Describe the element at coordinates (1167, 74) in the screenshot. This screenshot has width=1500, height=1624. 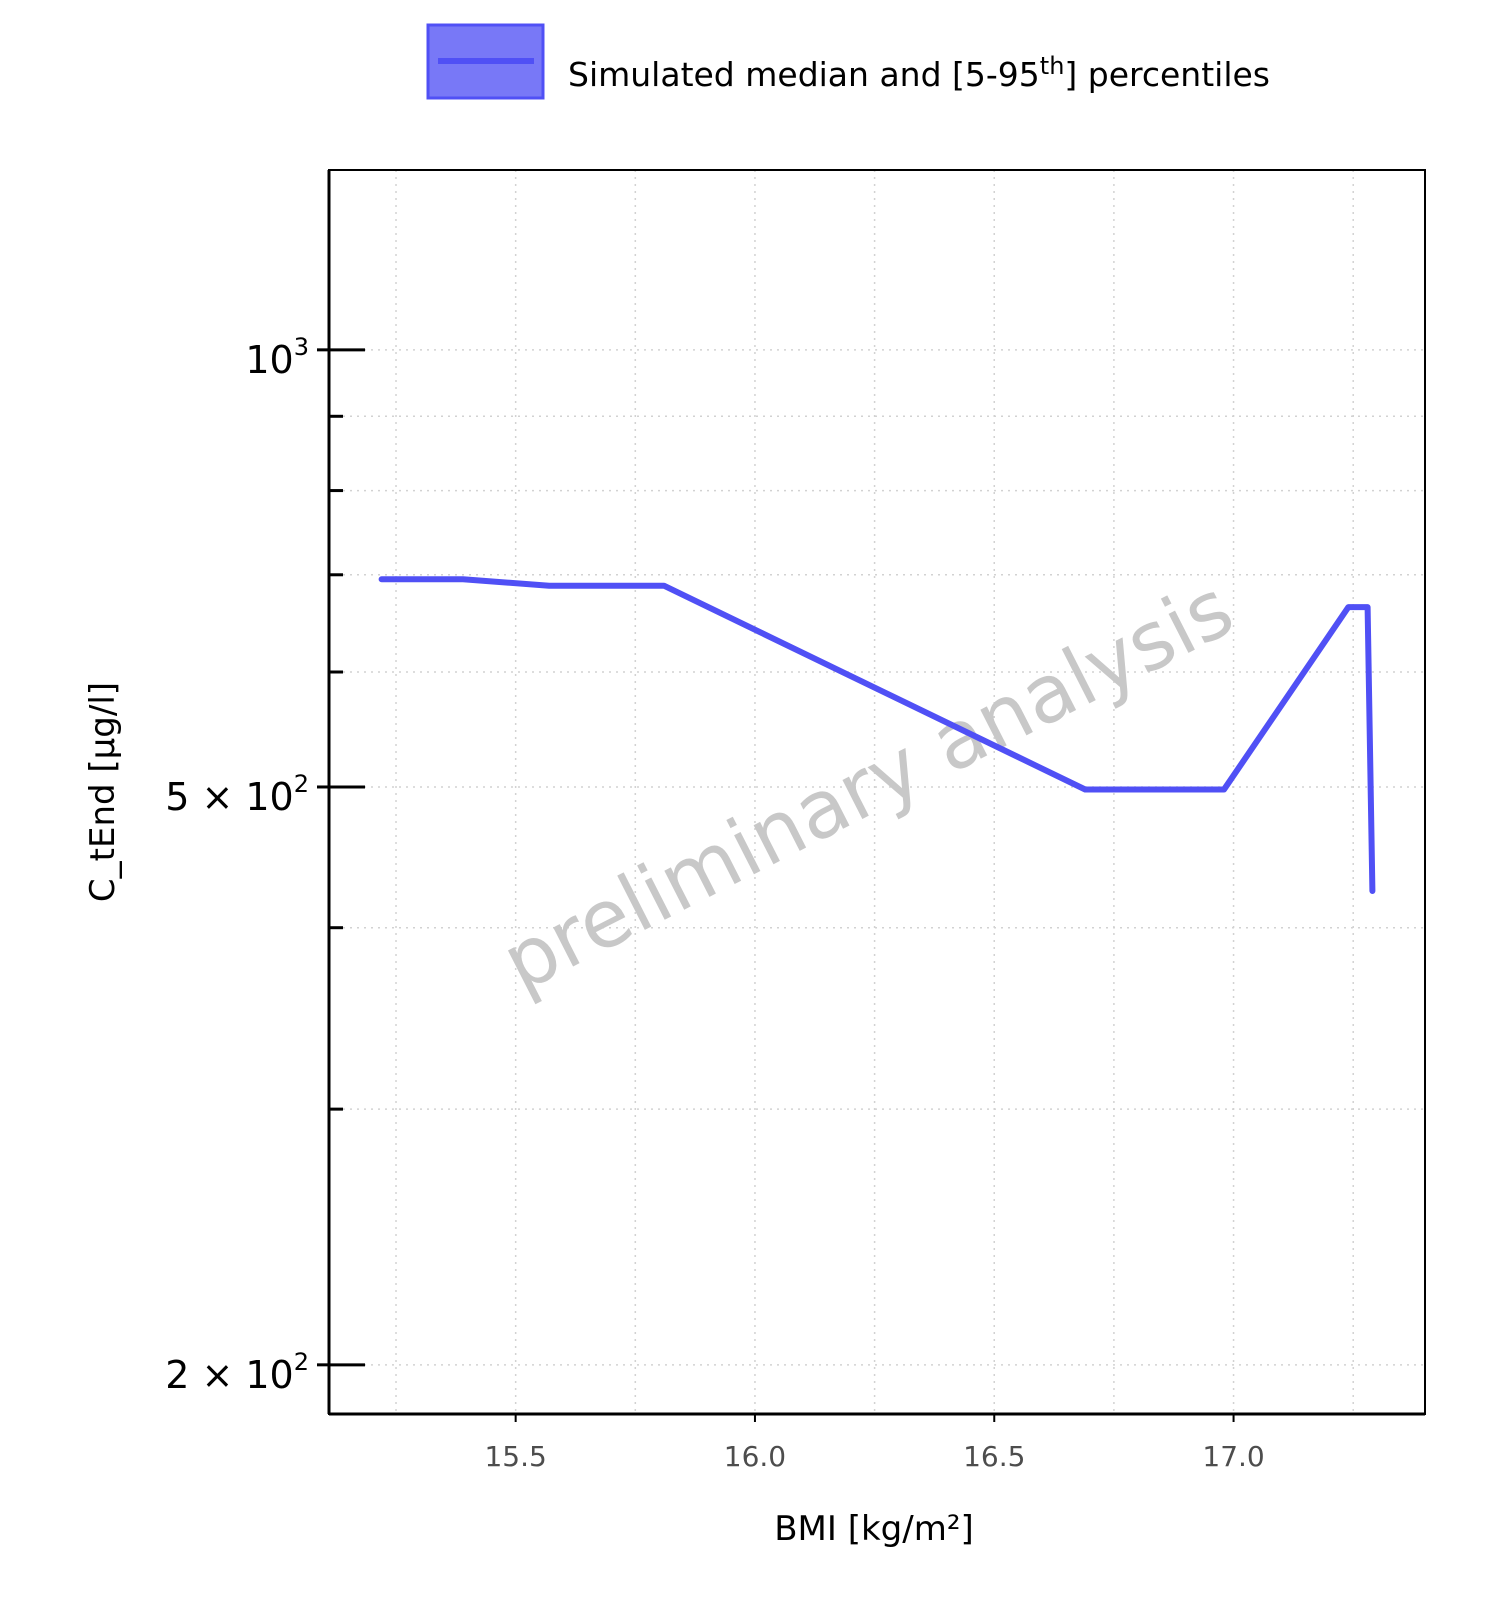
I see `legend-label-suffix: ] percentiles` at that location.